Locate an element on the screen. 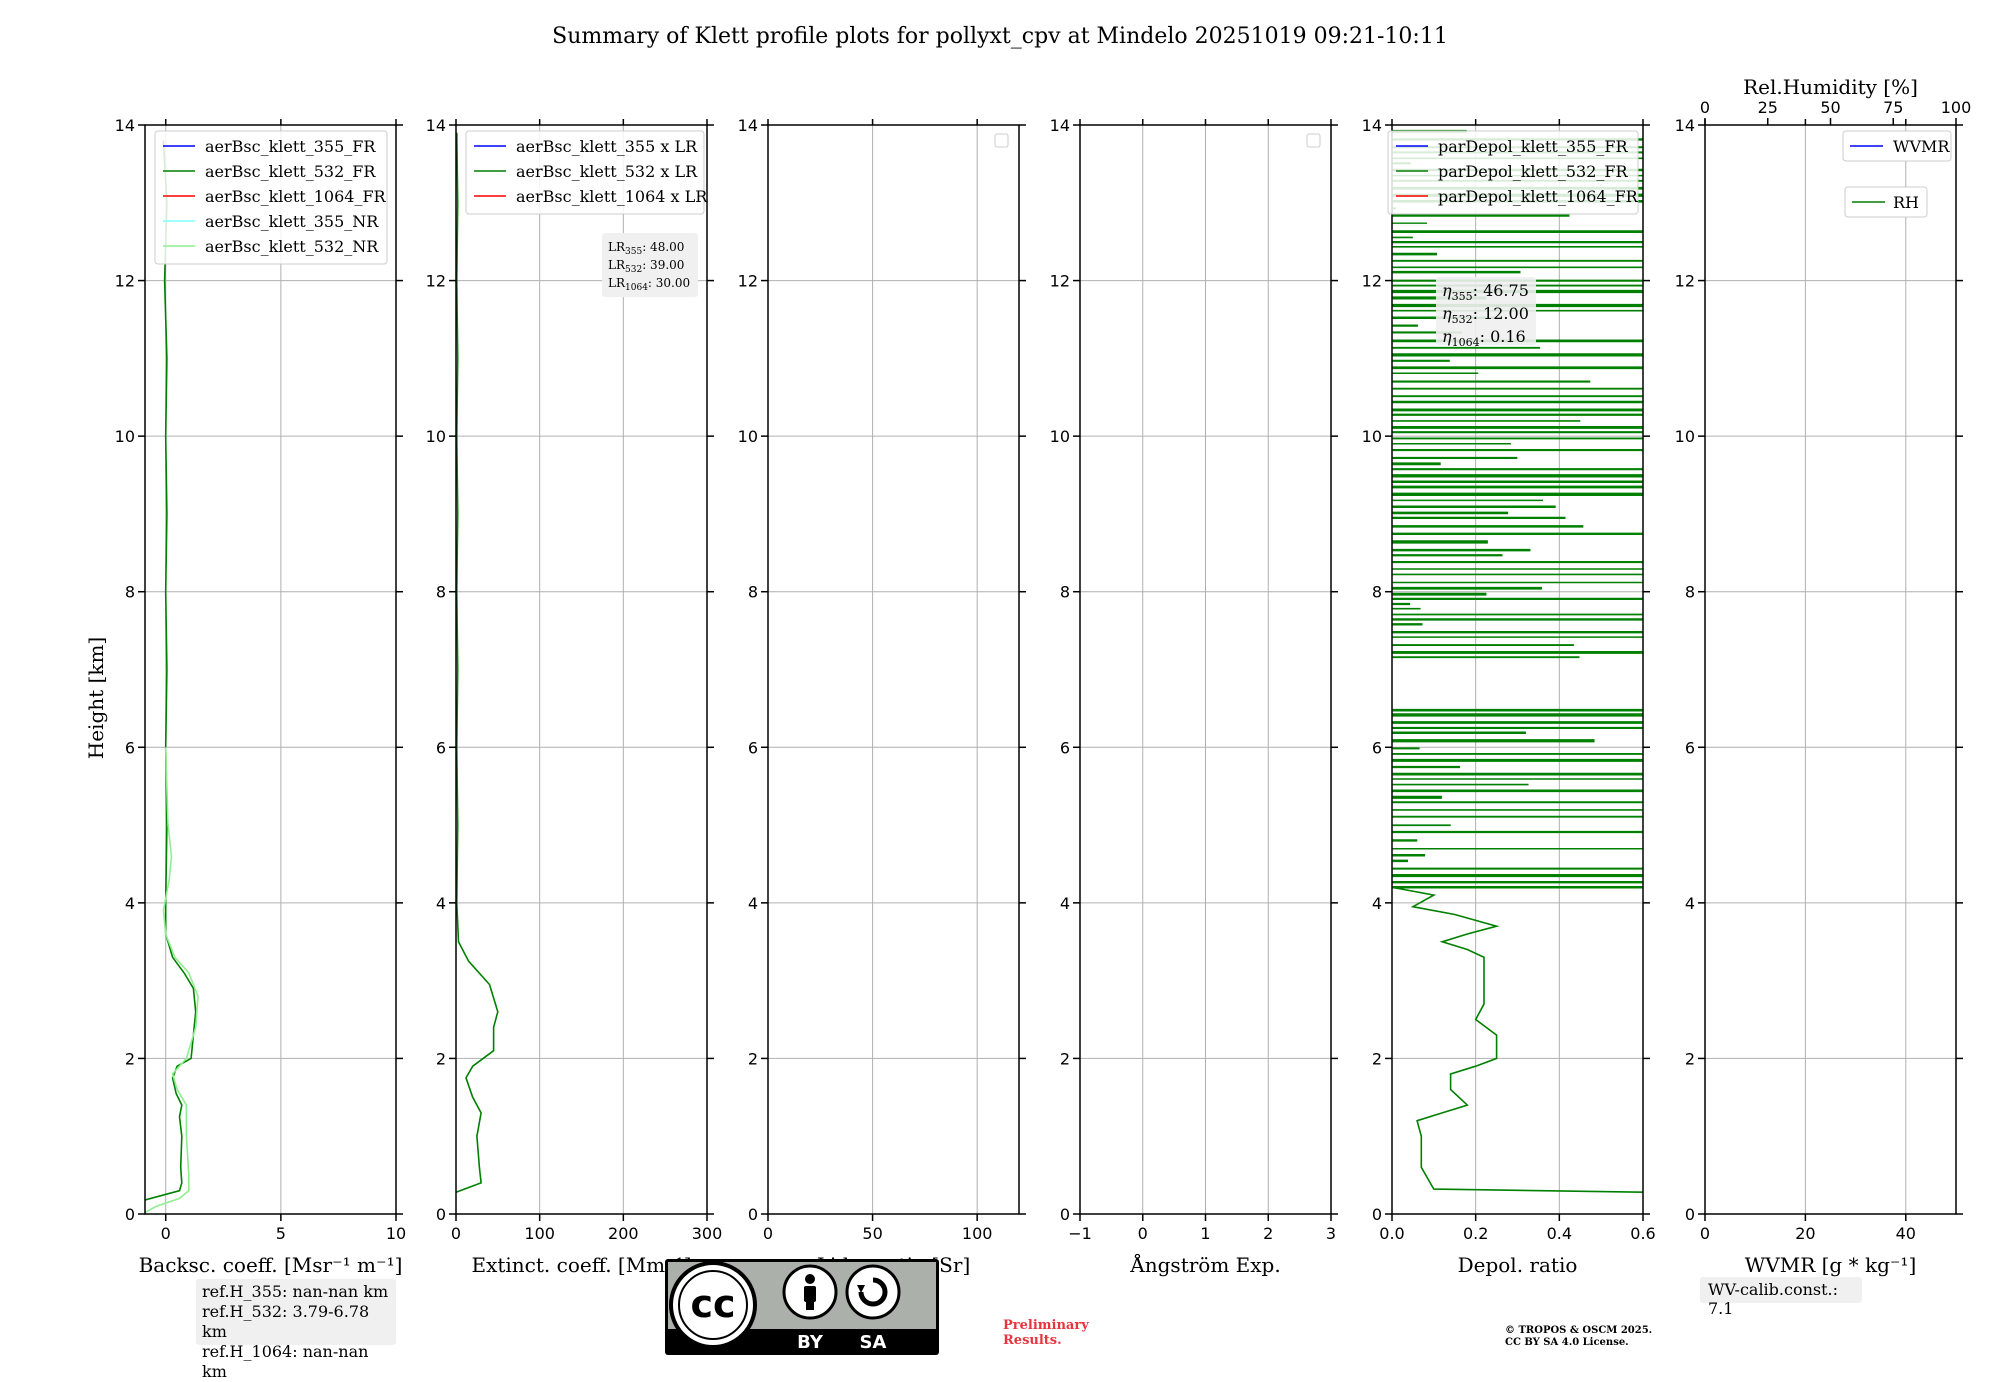 This screenshot has width=2000, height=1382. wv-calibration-text: WV-calib.const.: 7.1 is located at coordinates (1773, 1299).